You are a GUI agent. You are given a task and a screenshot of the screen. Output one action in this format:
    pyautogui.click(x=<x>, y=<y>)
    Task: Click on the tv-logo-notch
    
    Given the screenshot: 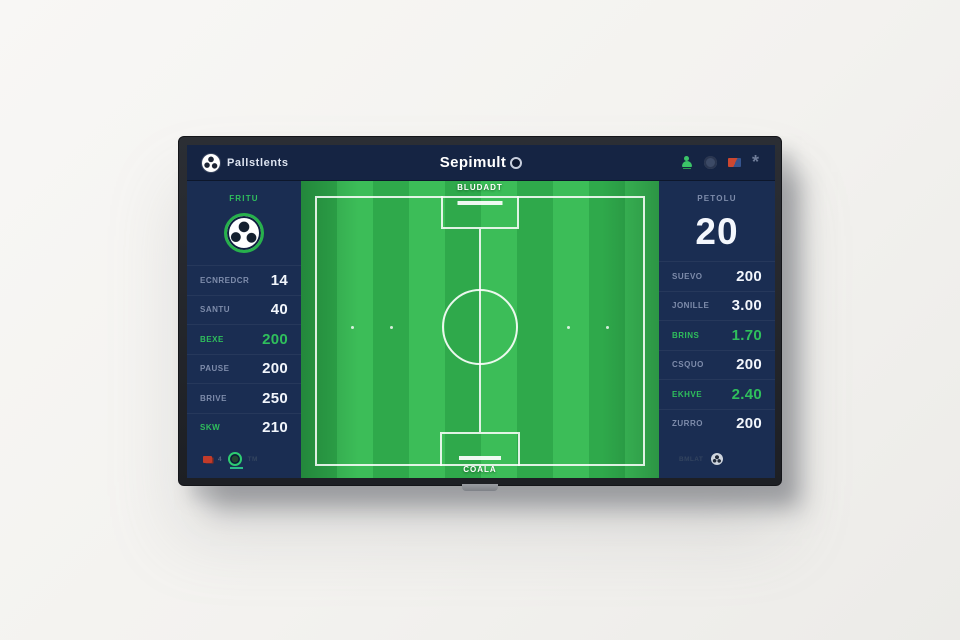 What is the action you would take?
    pyautogui.click(x=480, y=487)
    